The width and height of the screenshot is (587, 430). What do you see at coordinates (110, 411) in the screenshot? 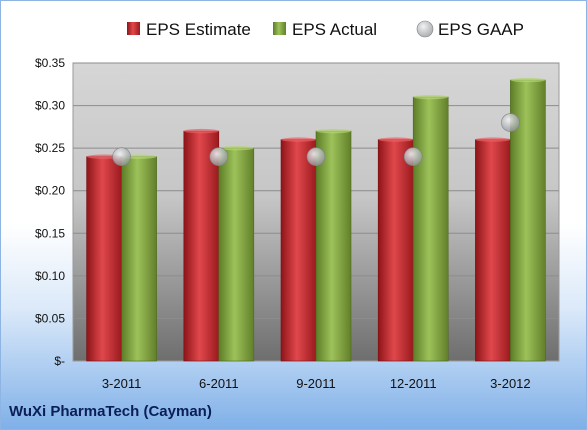
I see `company-name: WuXi PharmaTech (Cayman)` at bounding box center [110, 411].